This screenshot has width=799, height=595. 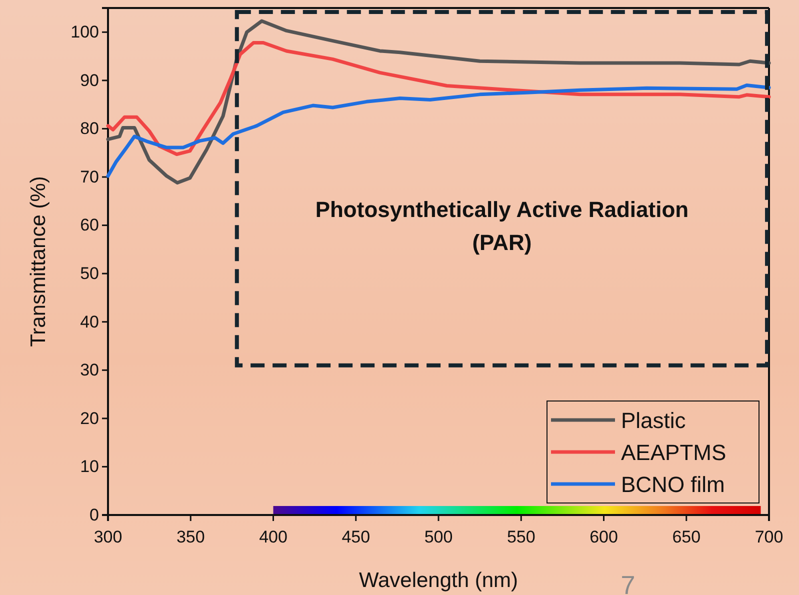 I want to click on x-tick-label: 700, so click(x=769, y=537).